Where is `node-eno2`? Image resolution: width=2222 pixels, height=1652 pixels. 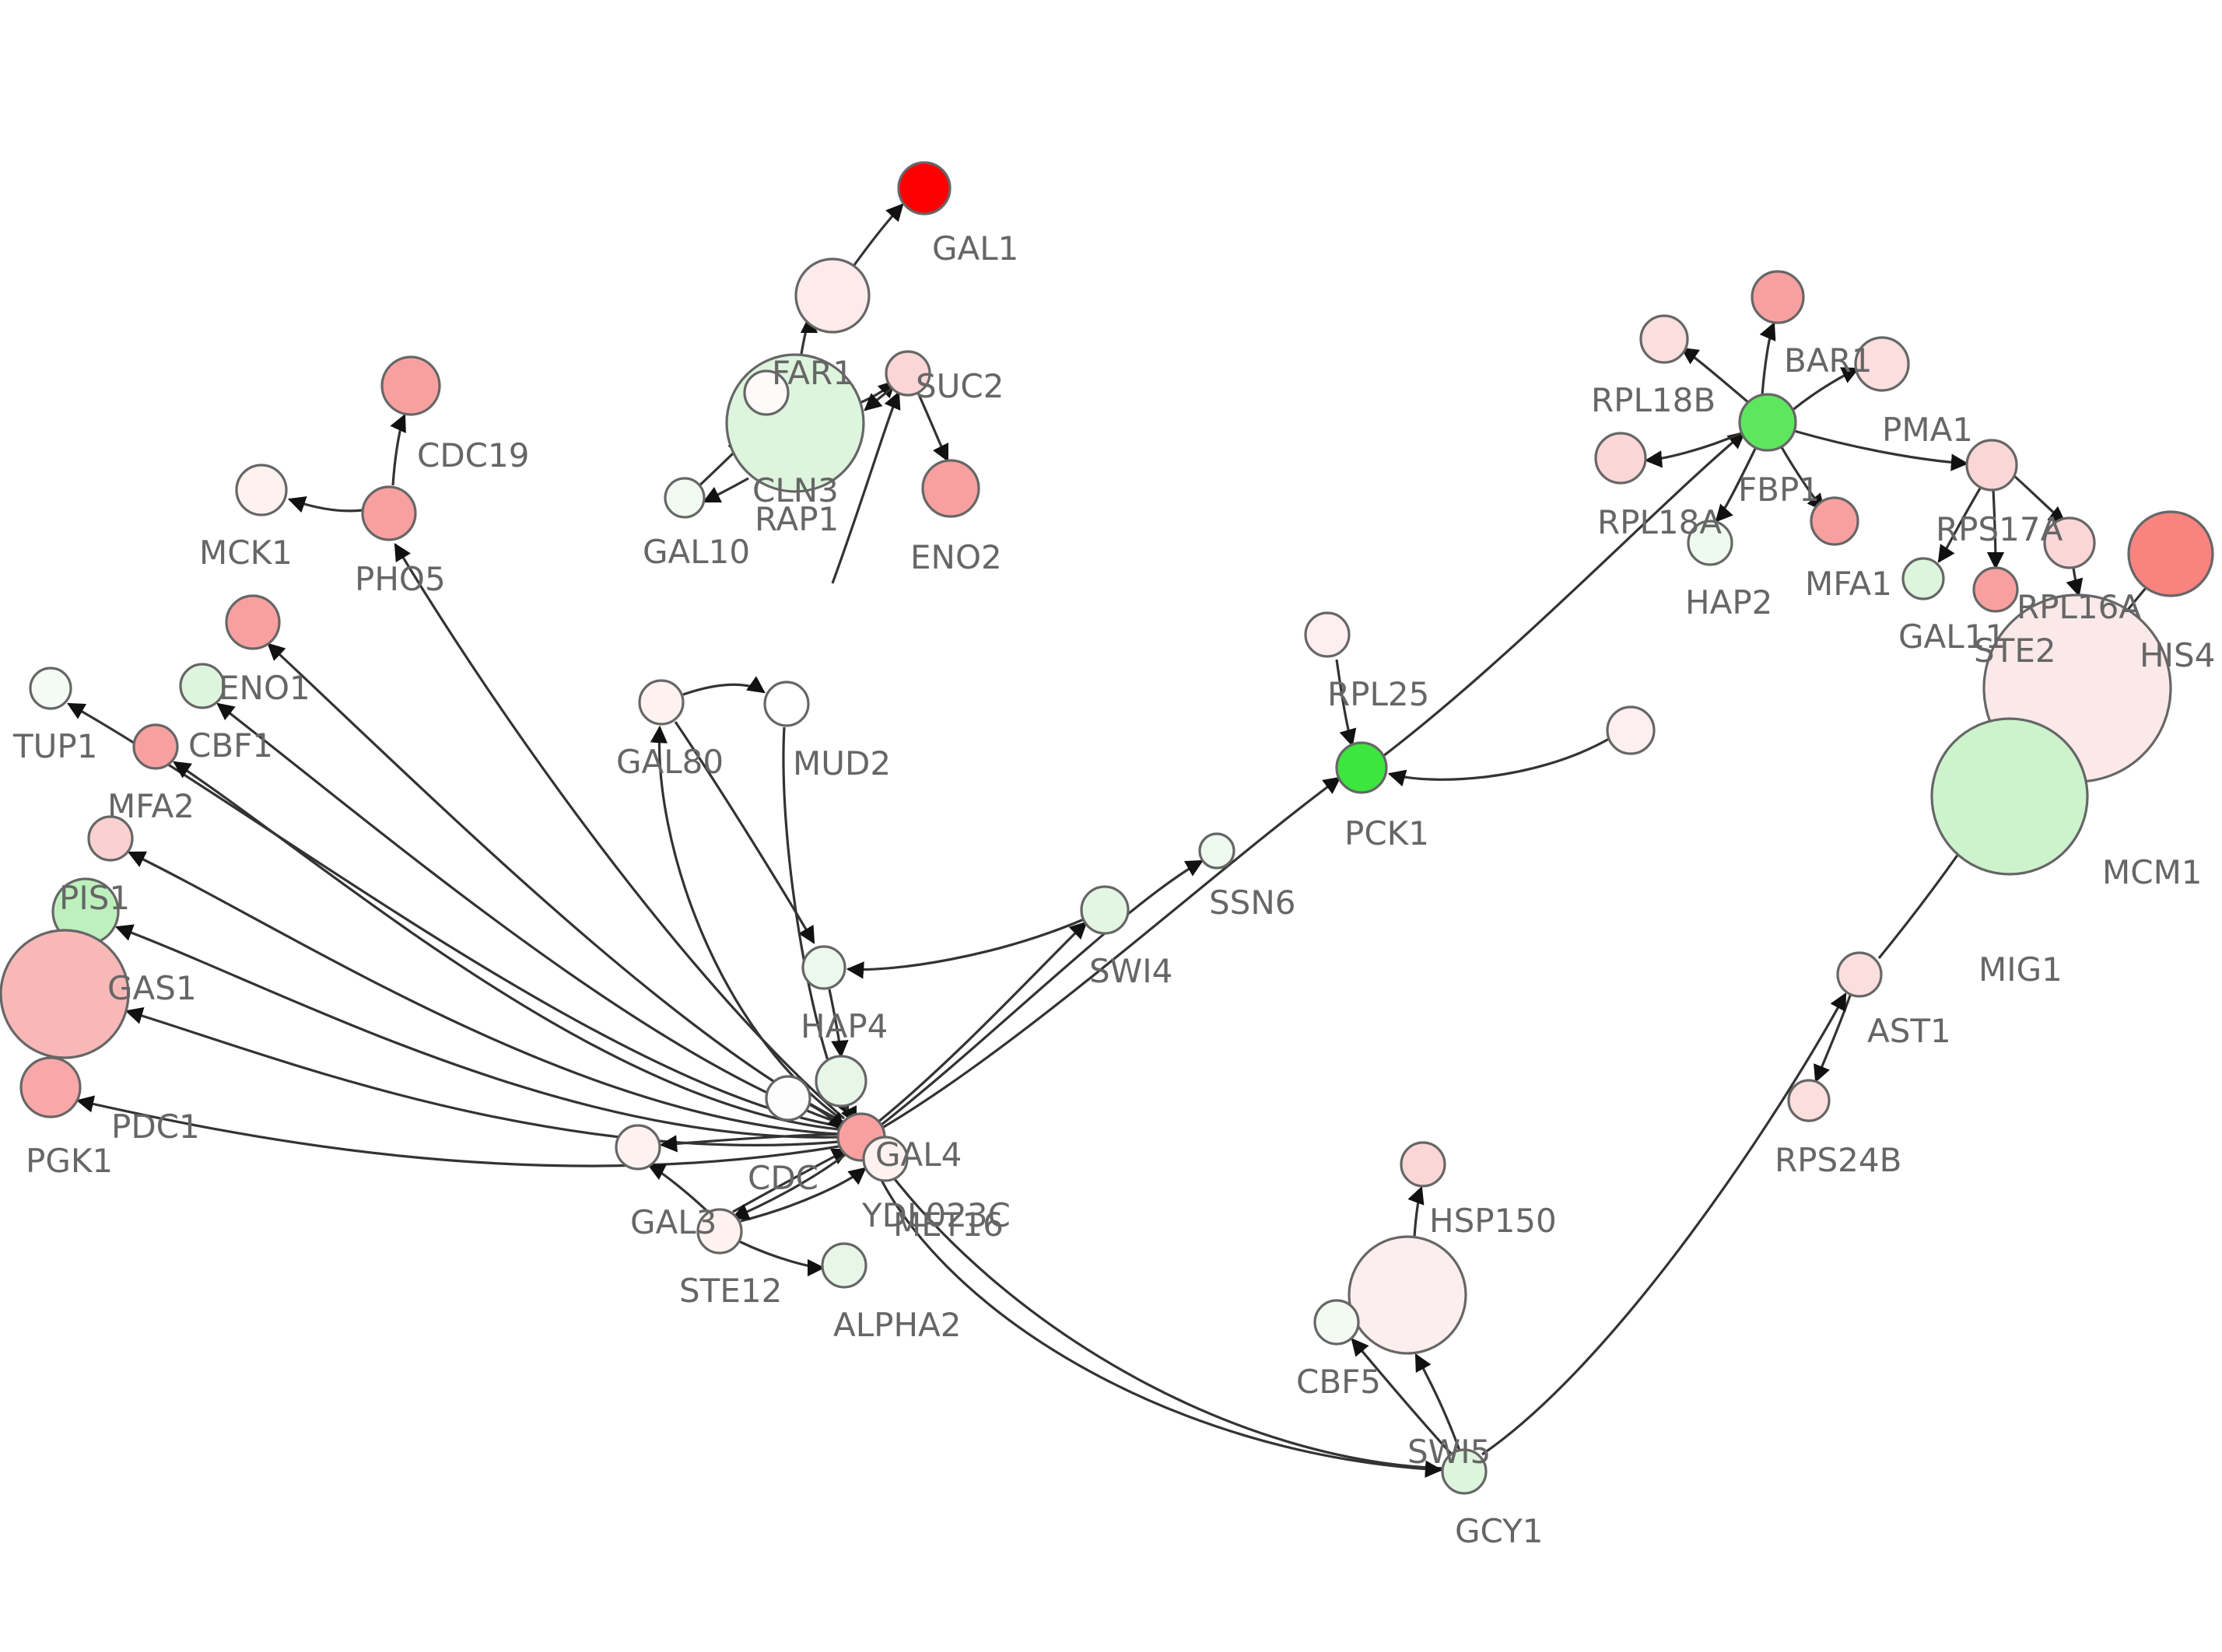 node-eno2 is located at coordinates (950, 489).